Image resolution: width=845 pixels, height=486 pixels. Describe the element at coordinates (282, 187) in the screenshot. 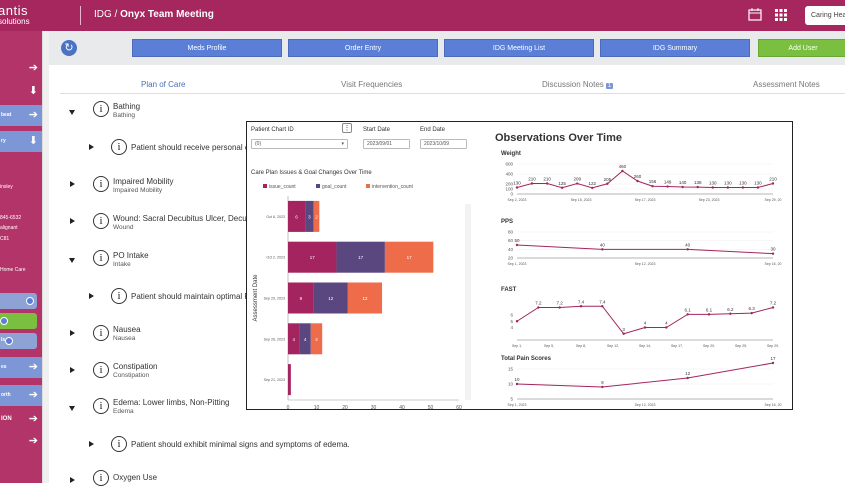

I see `legend-label: issue_count` at that location.